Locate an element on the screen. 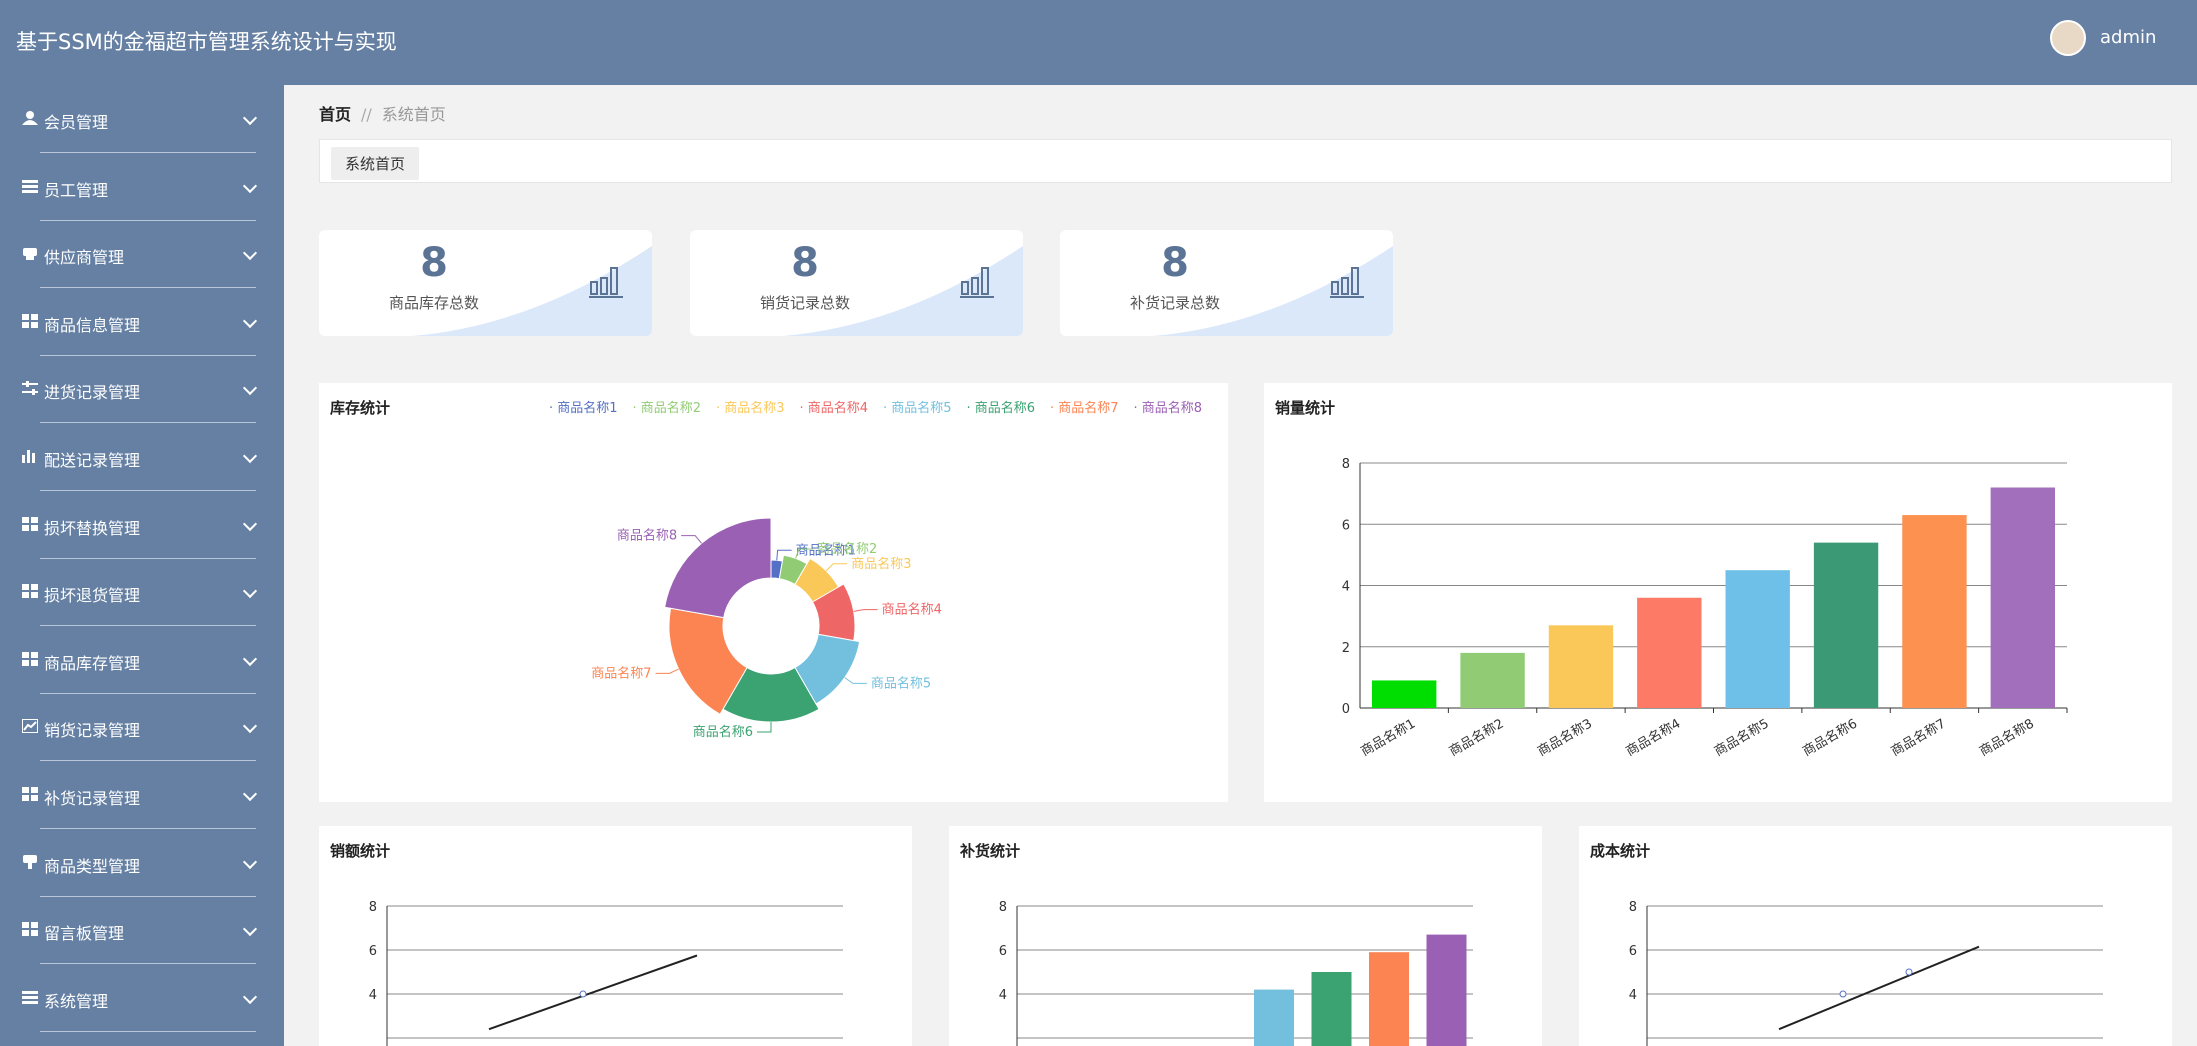 The height and width of the screenshot is (1046, 2197). x-tick-label: 商品名称2 is located at coordinates (1476, 738).